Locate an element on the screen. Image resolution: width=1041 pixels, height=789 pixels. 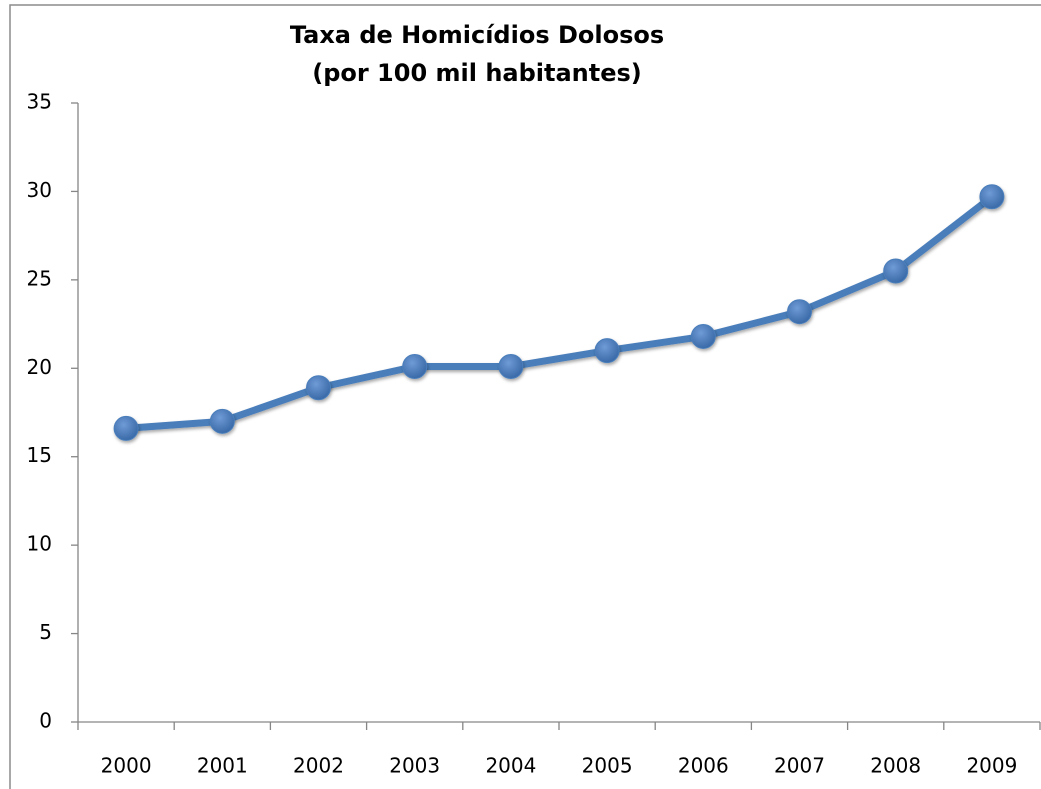
y-tick-label: 25 is located at coordinates (39, 278).